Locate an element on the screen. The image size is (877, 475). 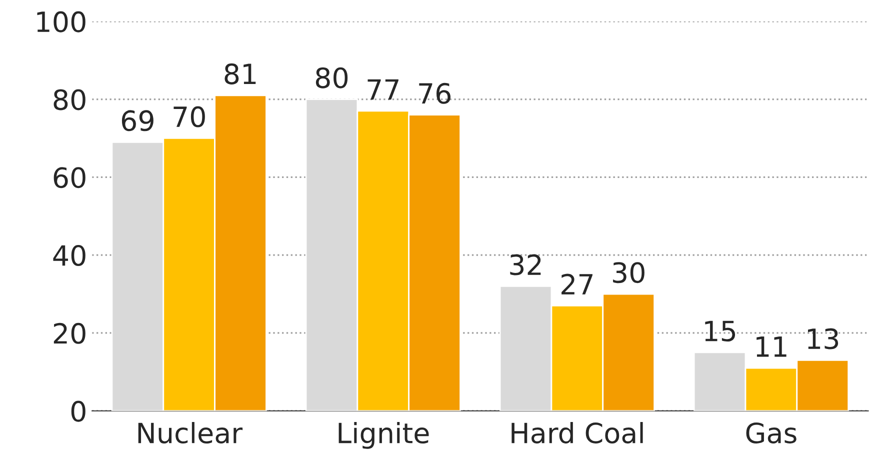
y-tick-label: 40 is located at coordinates (69, 255).